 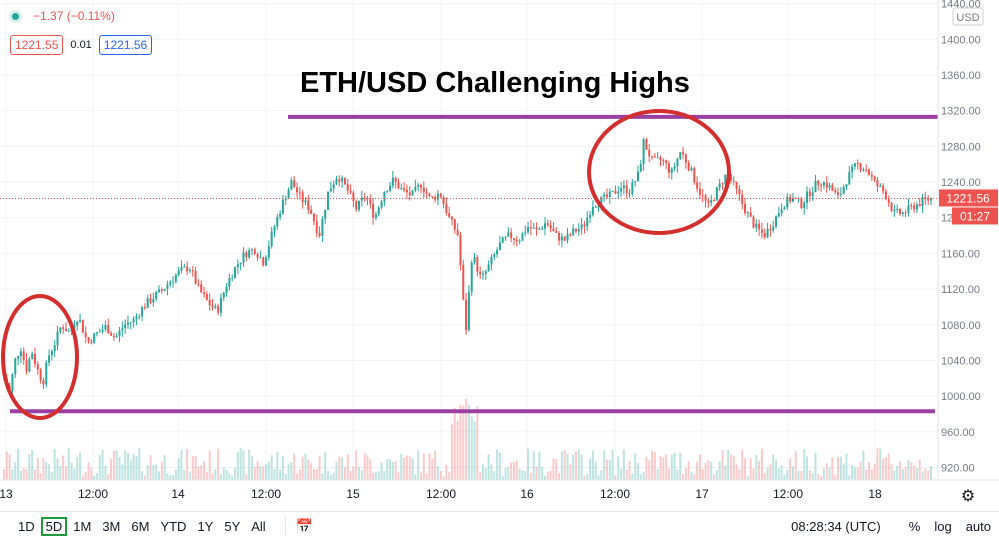 I want to click on timeframe-1y: 1Y, so click(x=205, y=526).